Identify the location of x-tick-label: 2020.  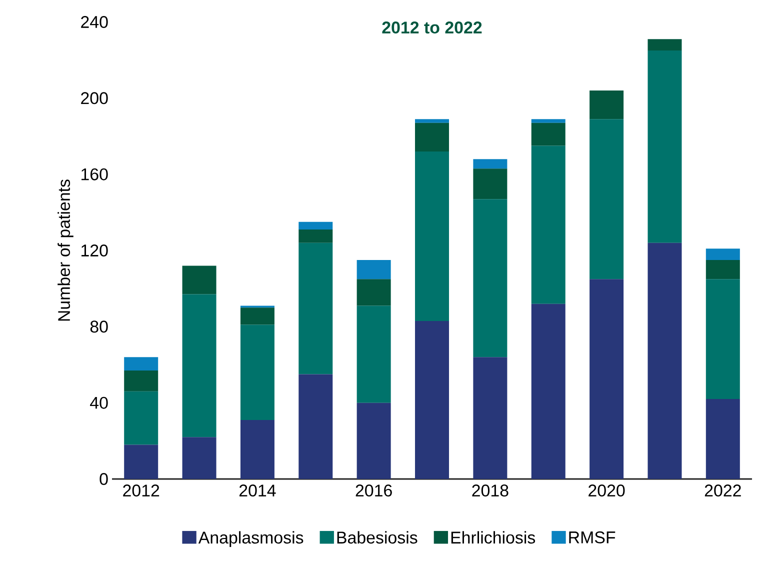
(606, 490).